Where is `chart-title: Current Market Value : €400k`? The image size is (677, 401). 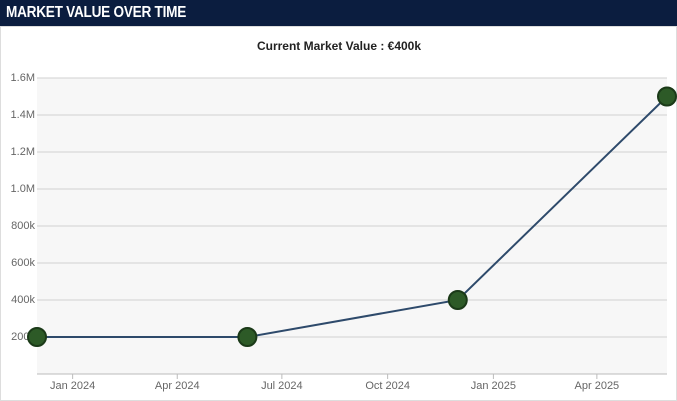
chart-title: Current Market Value : €400k is located at coordinates (339, 46).